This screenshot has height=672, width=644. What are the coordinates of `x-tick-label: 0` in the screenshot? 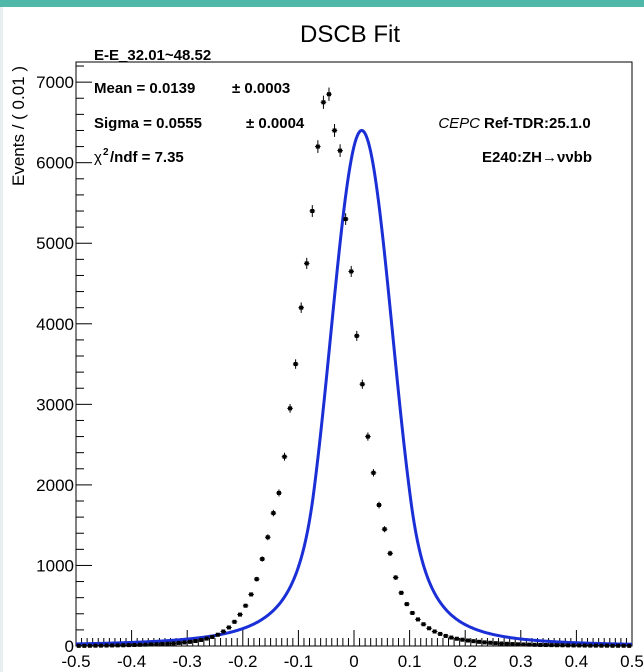 It's located at (353, 661).